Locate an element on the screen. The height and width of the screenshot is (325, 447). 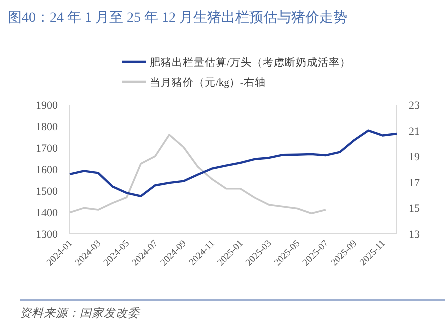
y2-tick-label: 17 is located at coordinates (414, 183).